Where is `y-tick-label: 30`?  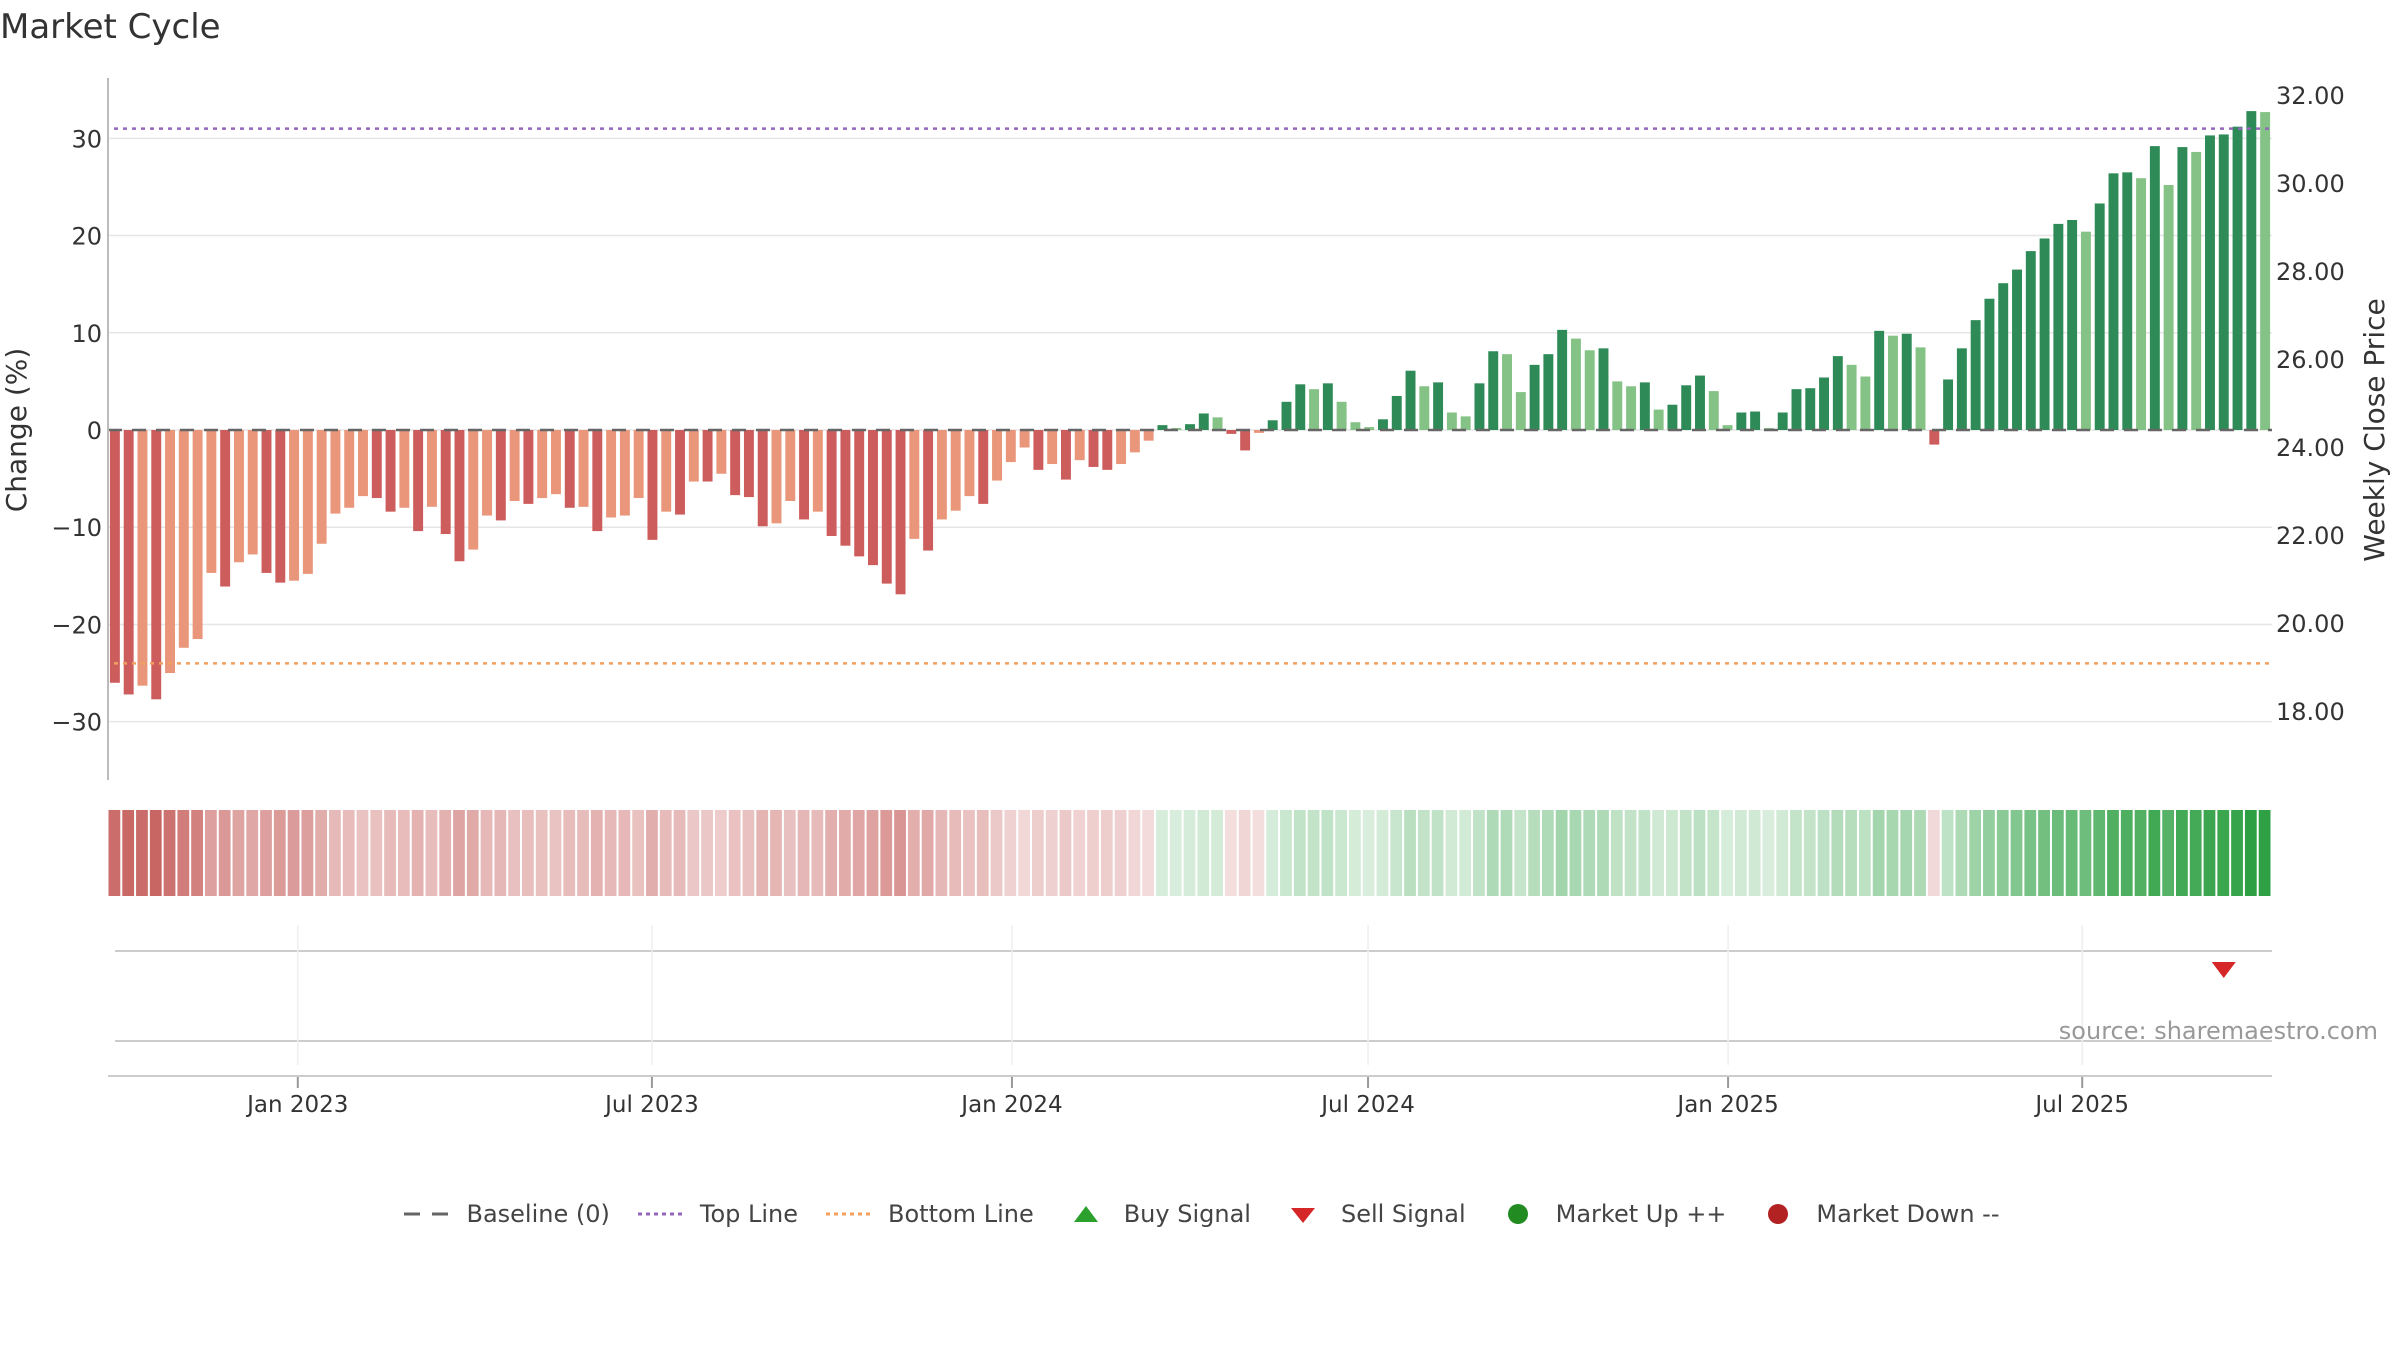
y-tick-label: 30 is located at coordinates (86, 139).